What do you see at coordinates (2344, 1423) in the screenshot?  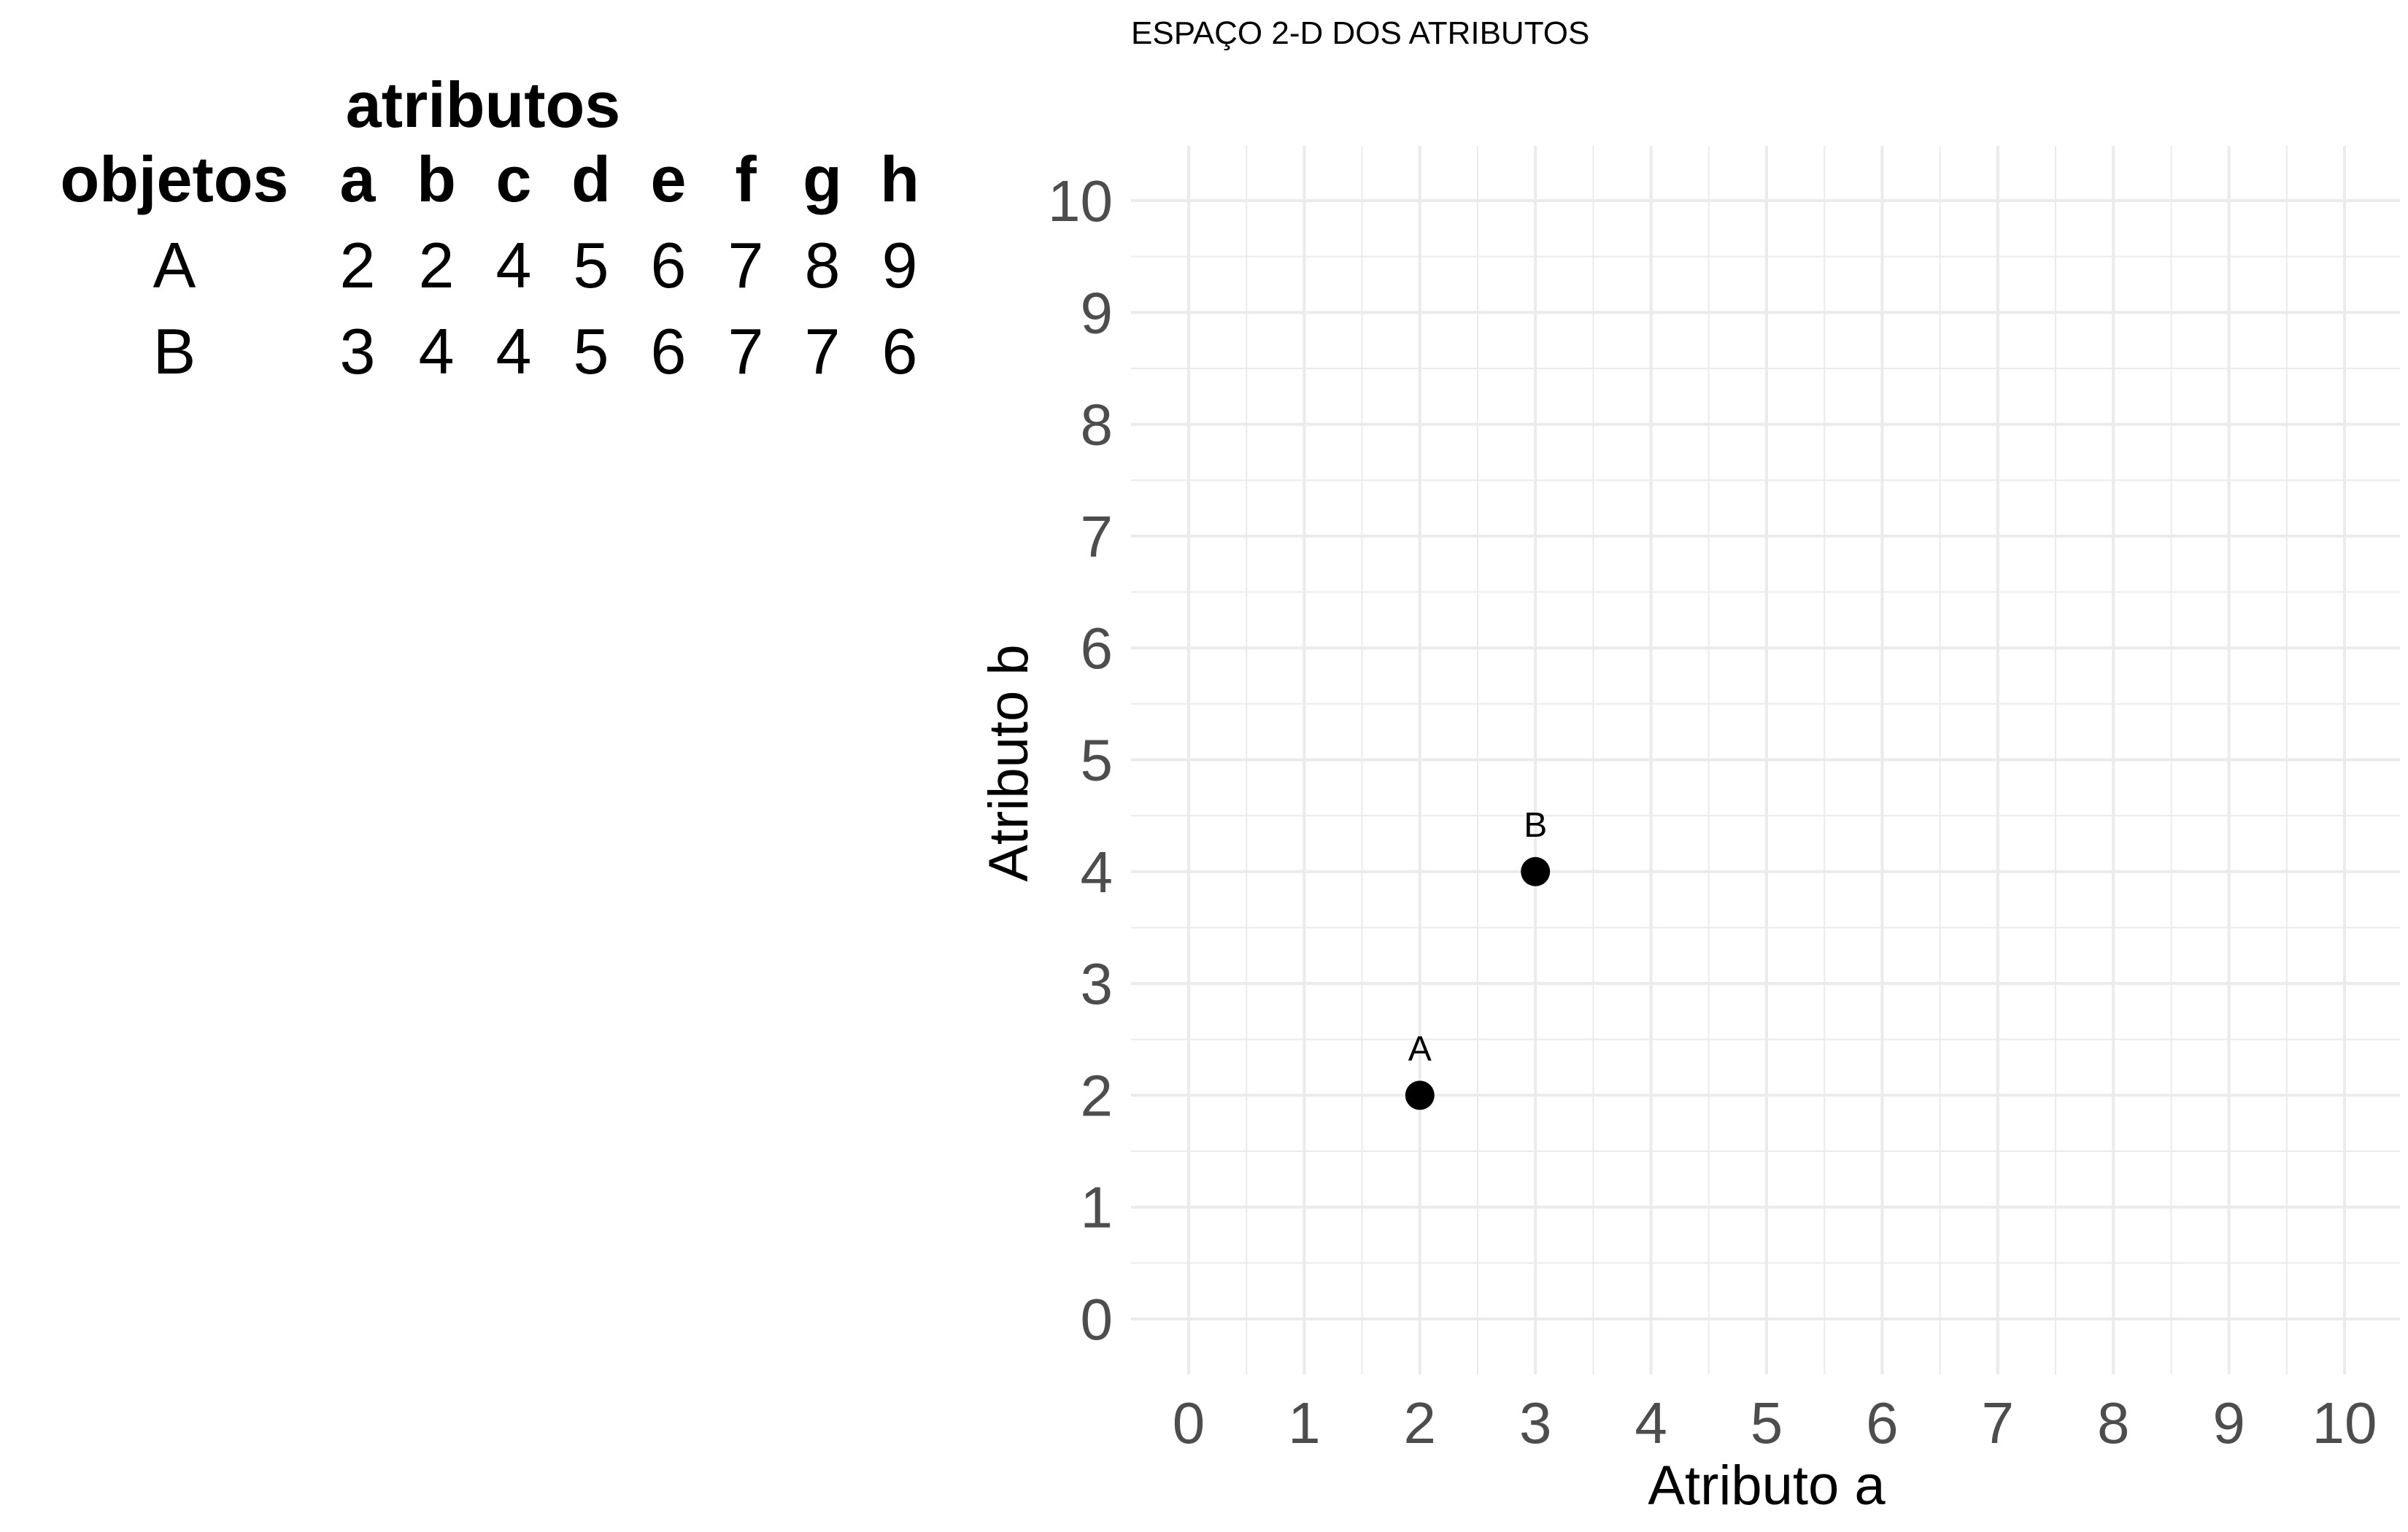 I see `x-tick-label: 10` at bounding box center [2344, 1423].